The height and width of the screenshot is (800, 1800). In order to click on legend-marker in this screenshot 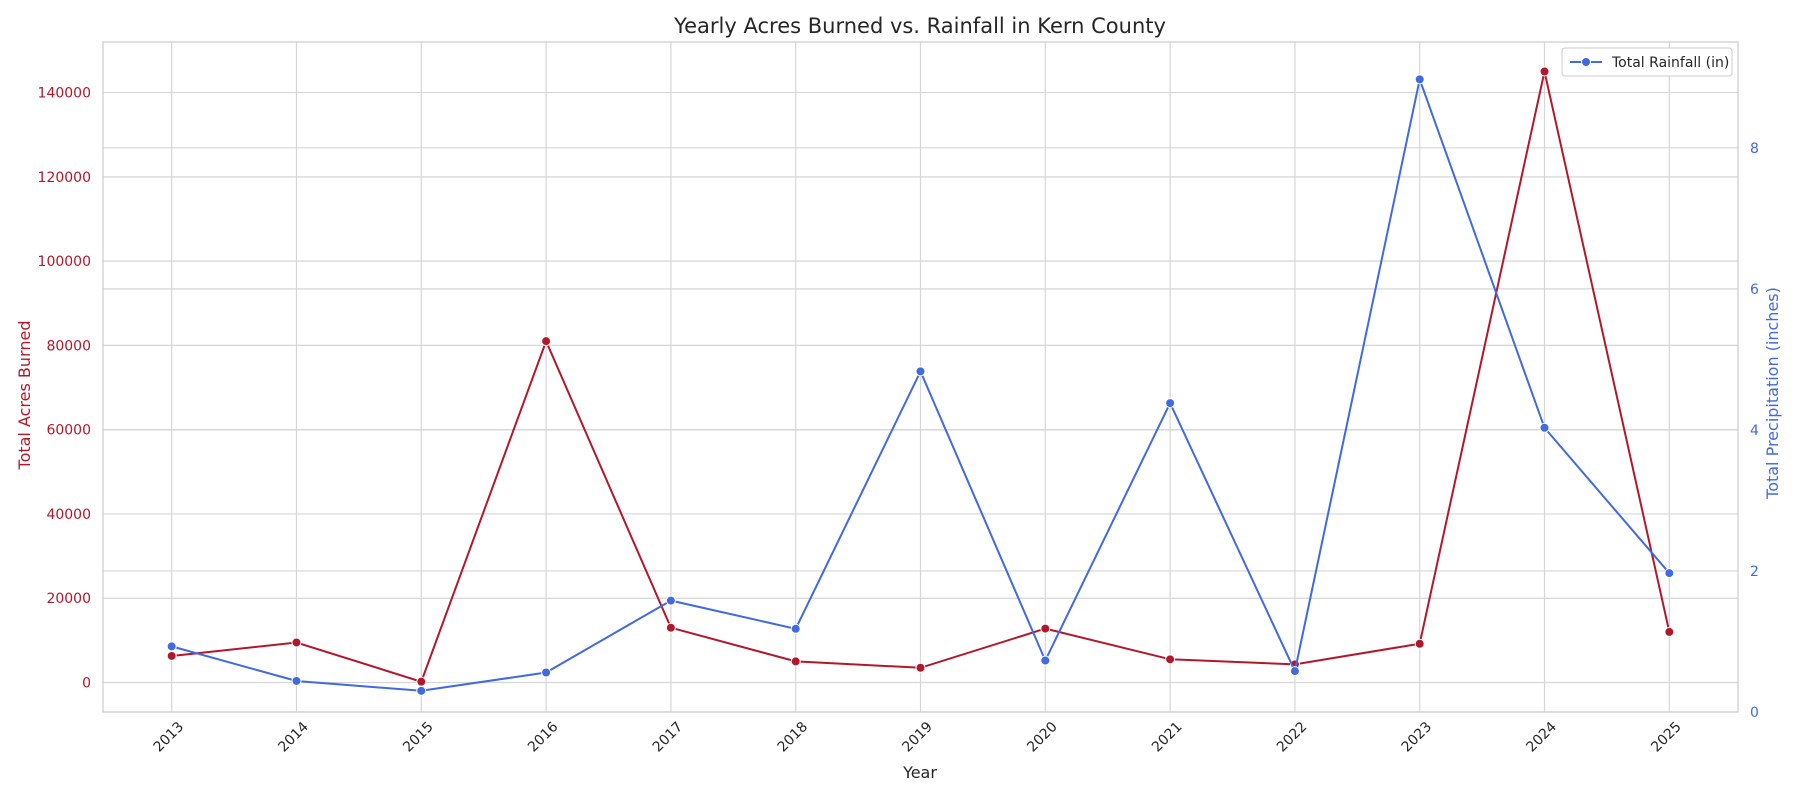, I will do `click(1586, 62)`.